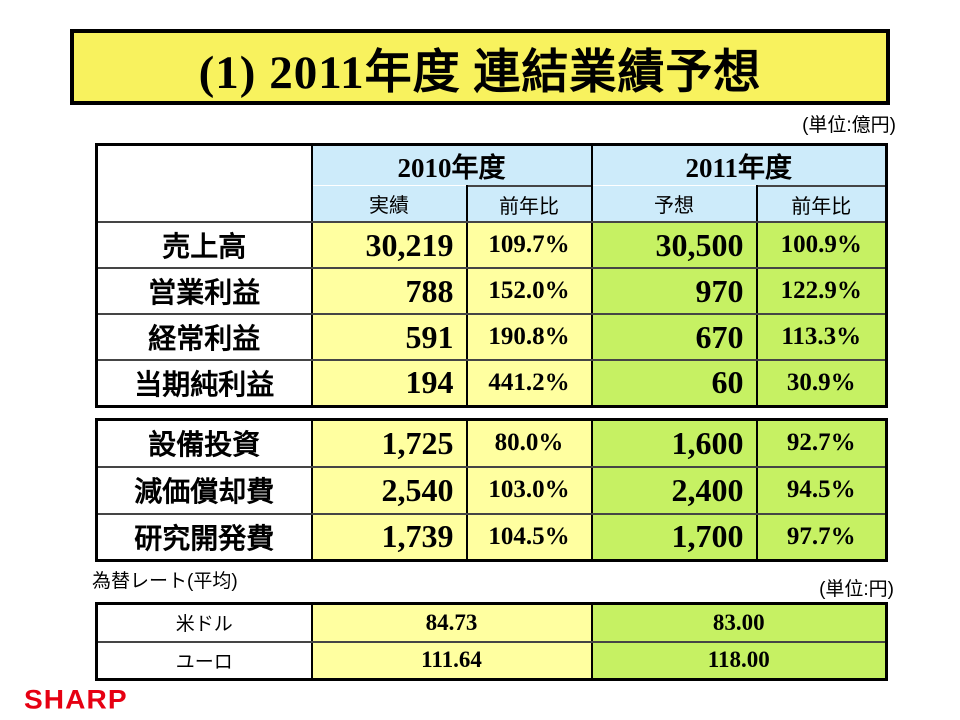 This screenshot has height=720, width=960. Describe the element at coordinates (674, 291) in the screenshot. I see `value-cell: 970` at that location.